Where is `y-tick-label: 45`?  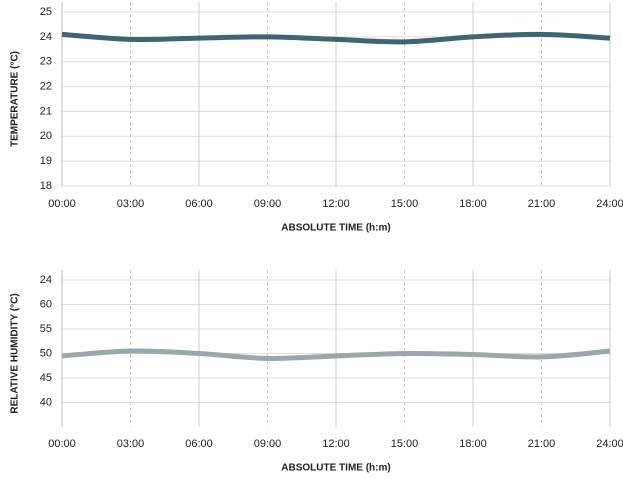
y-tick-label: 45 is located at coordinates (46, 378).